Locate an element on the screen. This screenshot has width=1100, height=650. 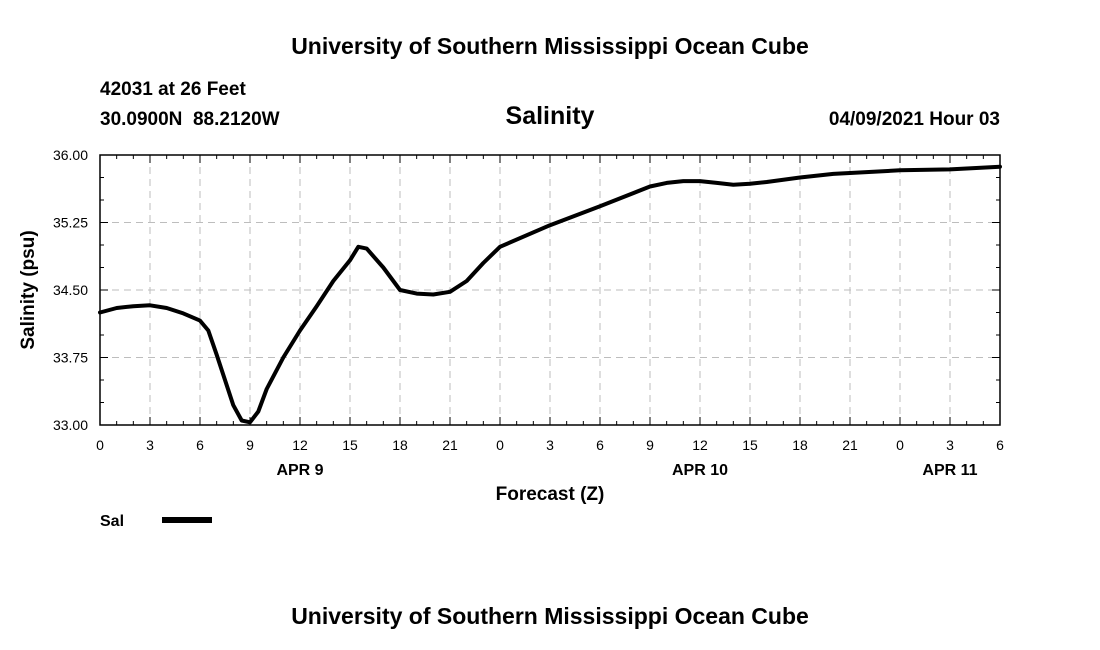
coordinates-label: 30.0900N 88.2120W is located at coordinates (190, 119).